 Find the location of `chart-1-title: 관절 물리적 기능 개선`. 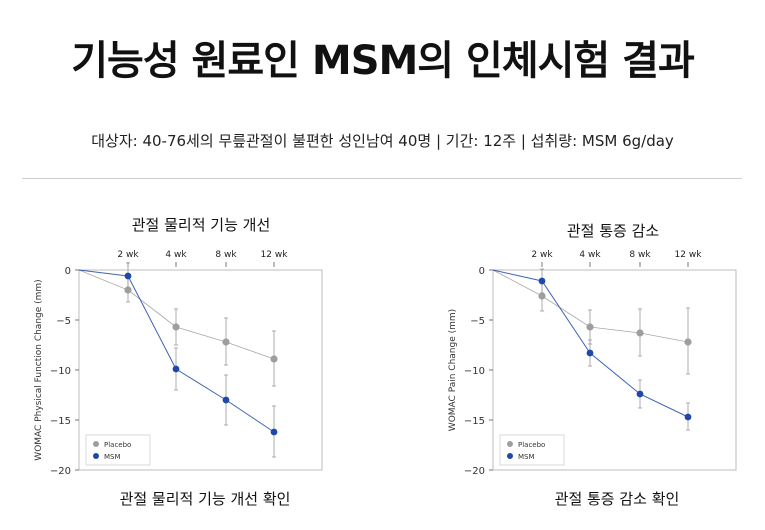

chart-1-title: 관절 물리적 기능 개선 is located at coordinates (201, 225).